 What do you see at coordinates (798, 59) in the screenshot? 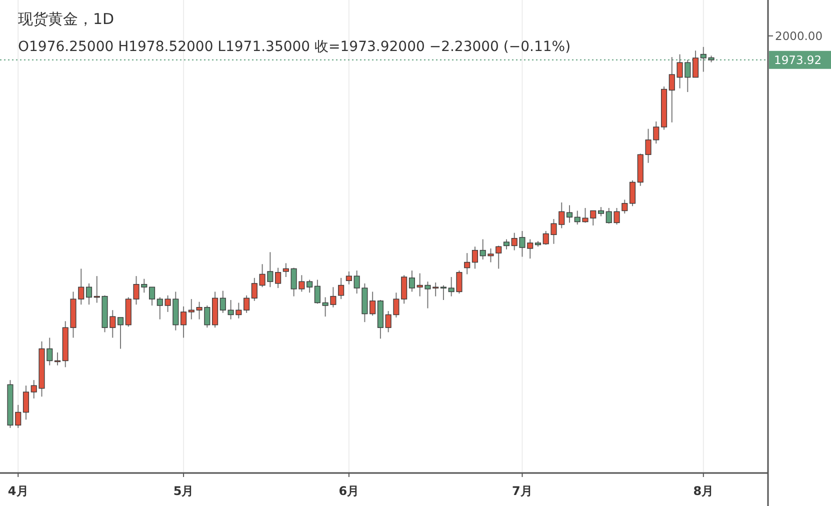
I see `y-tick-label: 1973.92` at bounding box center [798, 59].